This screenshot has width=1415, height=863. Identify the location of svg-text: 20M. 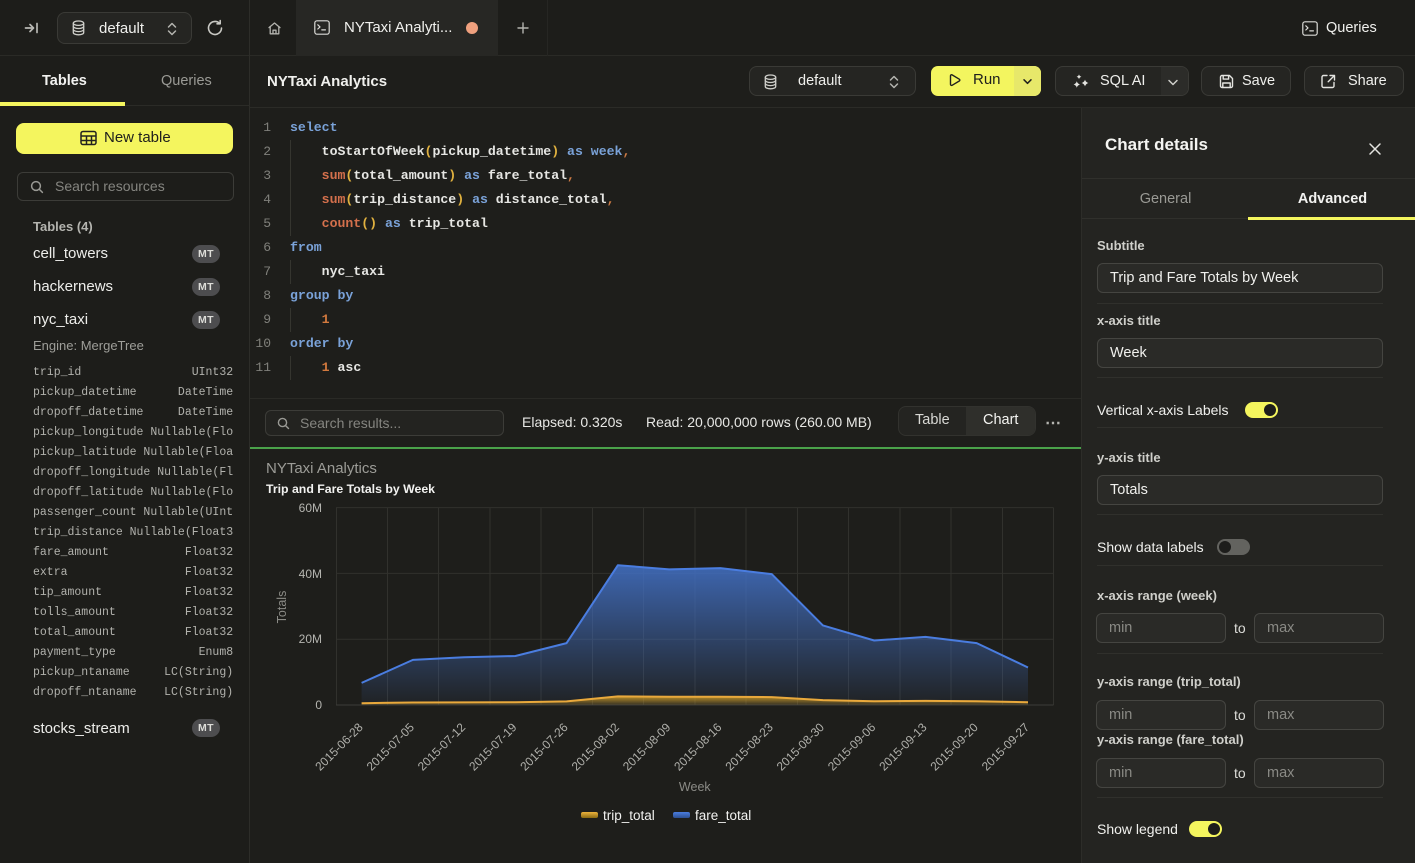
(310, 639).